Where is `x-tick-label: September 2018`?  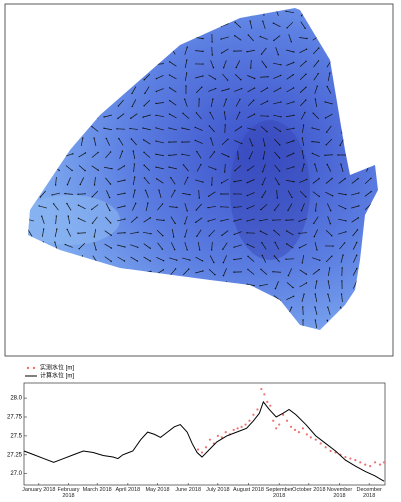 x-tick-label: September 2018 is located at coordinates (279, 493).